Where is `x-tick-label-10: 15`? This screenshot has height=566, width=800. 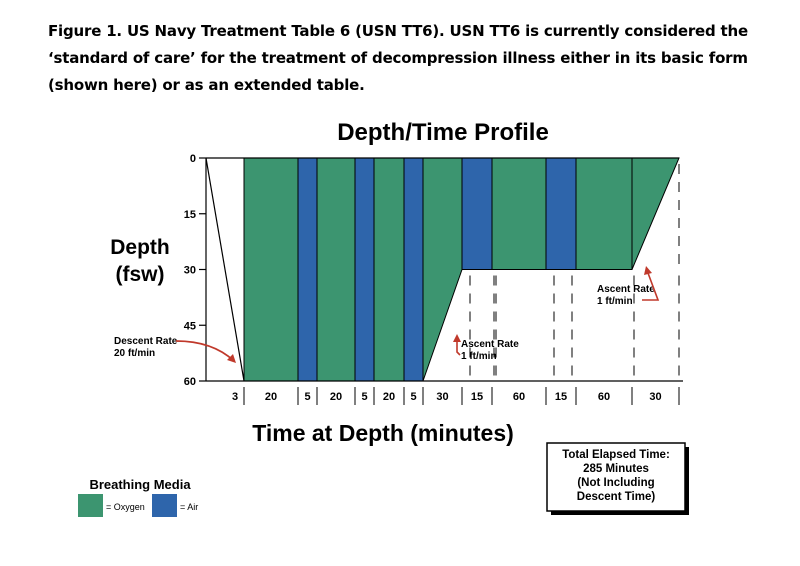
x-tick-label-10: 15 is located at coordinates (561, 397).